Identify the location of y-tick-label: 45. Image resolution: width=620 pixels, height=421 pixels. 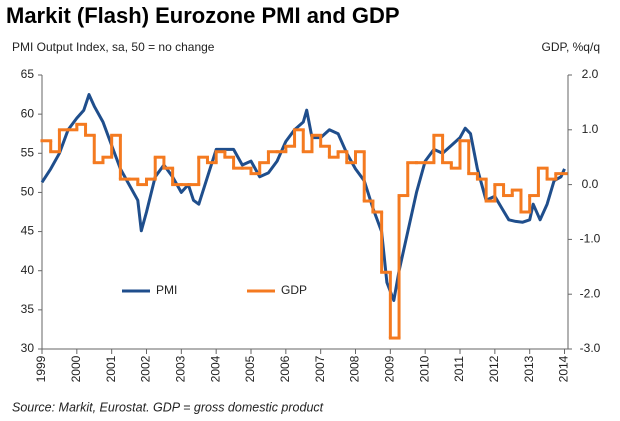
(28, 231).